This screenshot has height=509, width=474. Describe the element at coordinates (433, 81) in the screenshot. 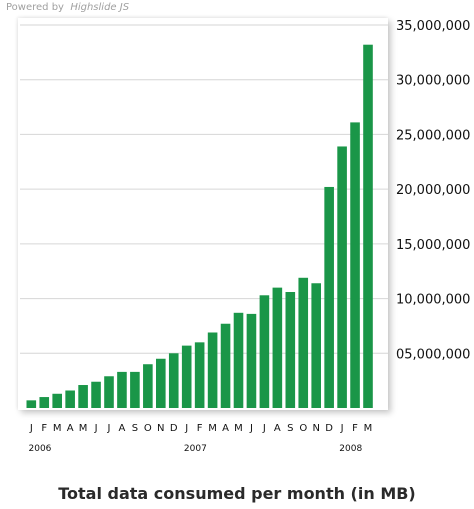

I see `y-tick-label: 30,000,000` at that location.